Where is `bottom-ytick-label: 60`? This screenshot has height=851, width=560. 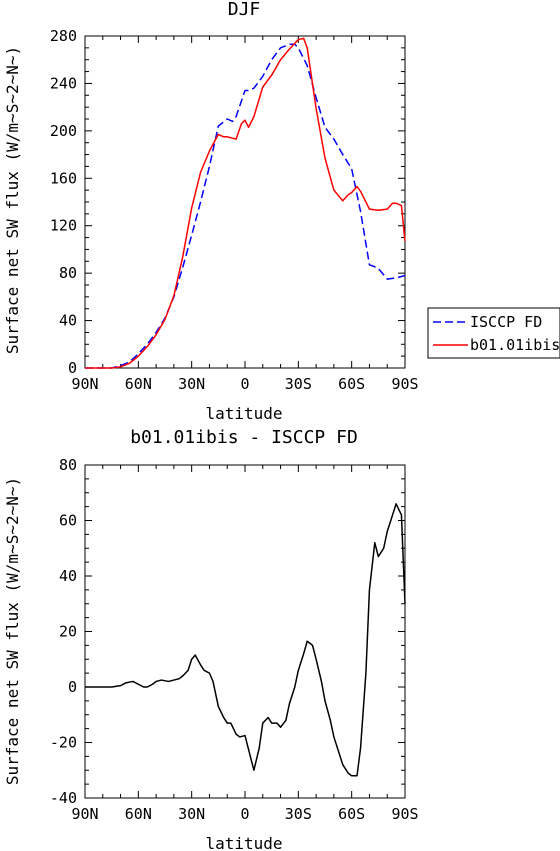
bottom-ytick-label: 60 is located at coordinates (68, 521).